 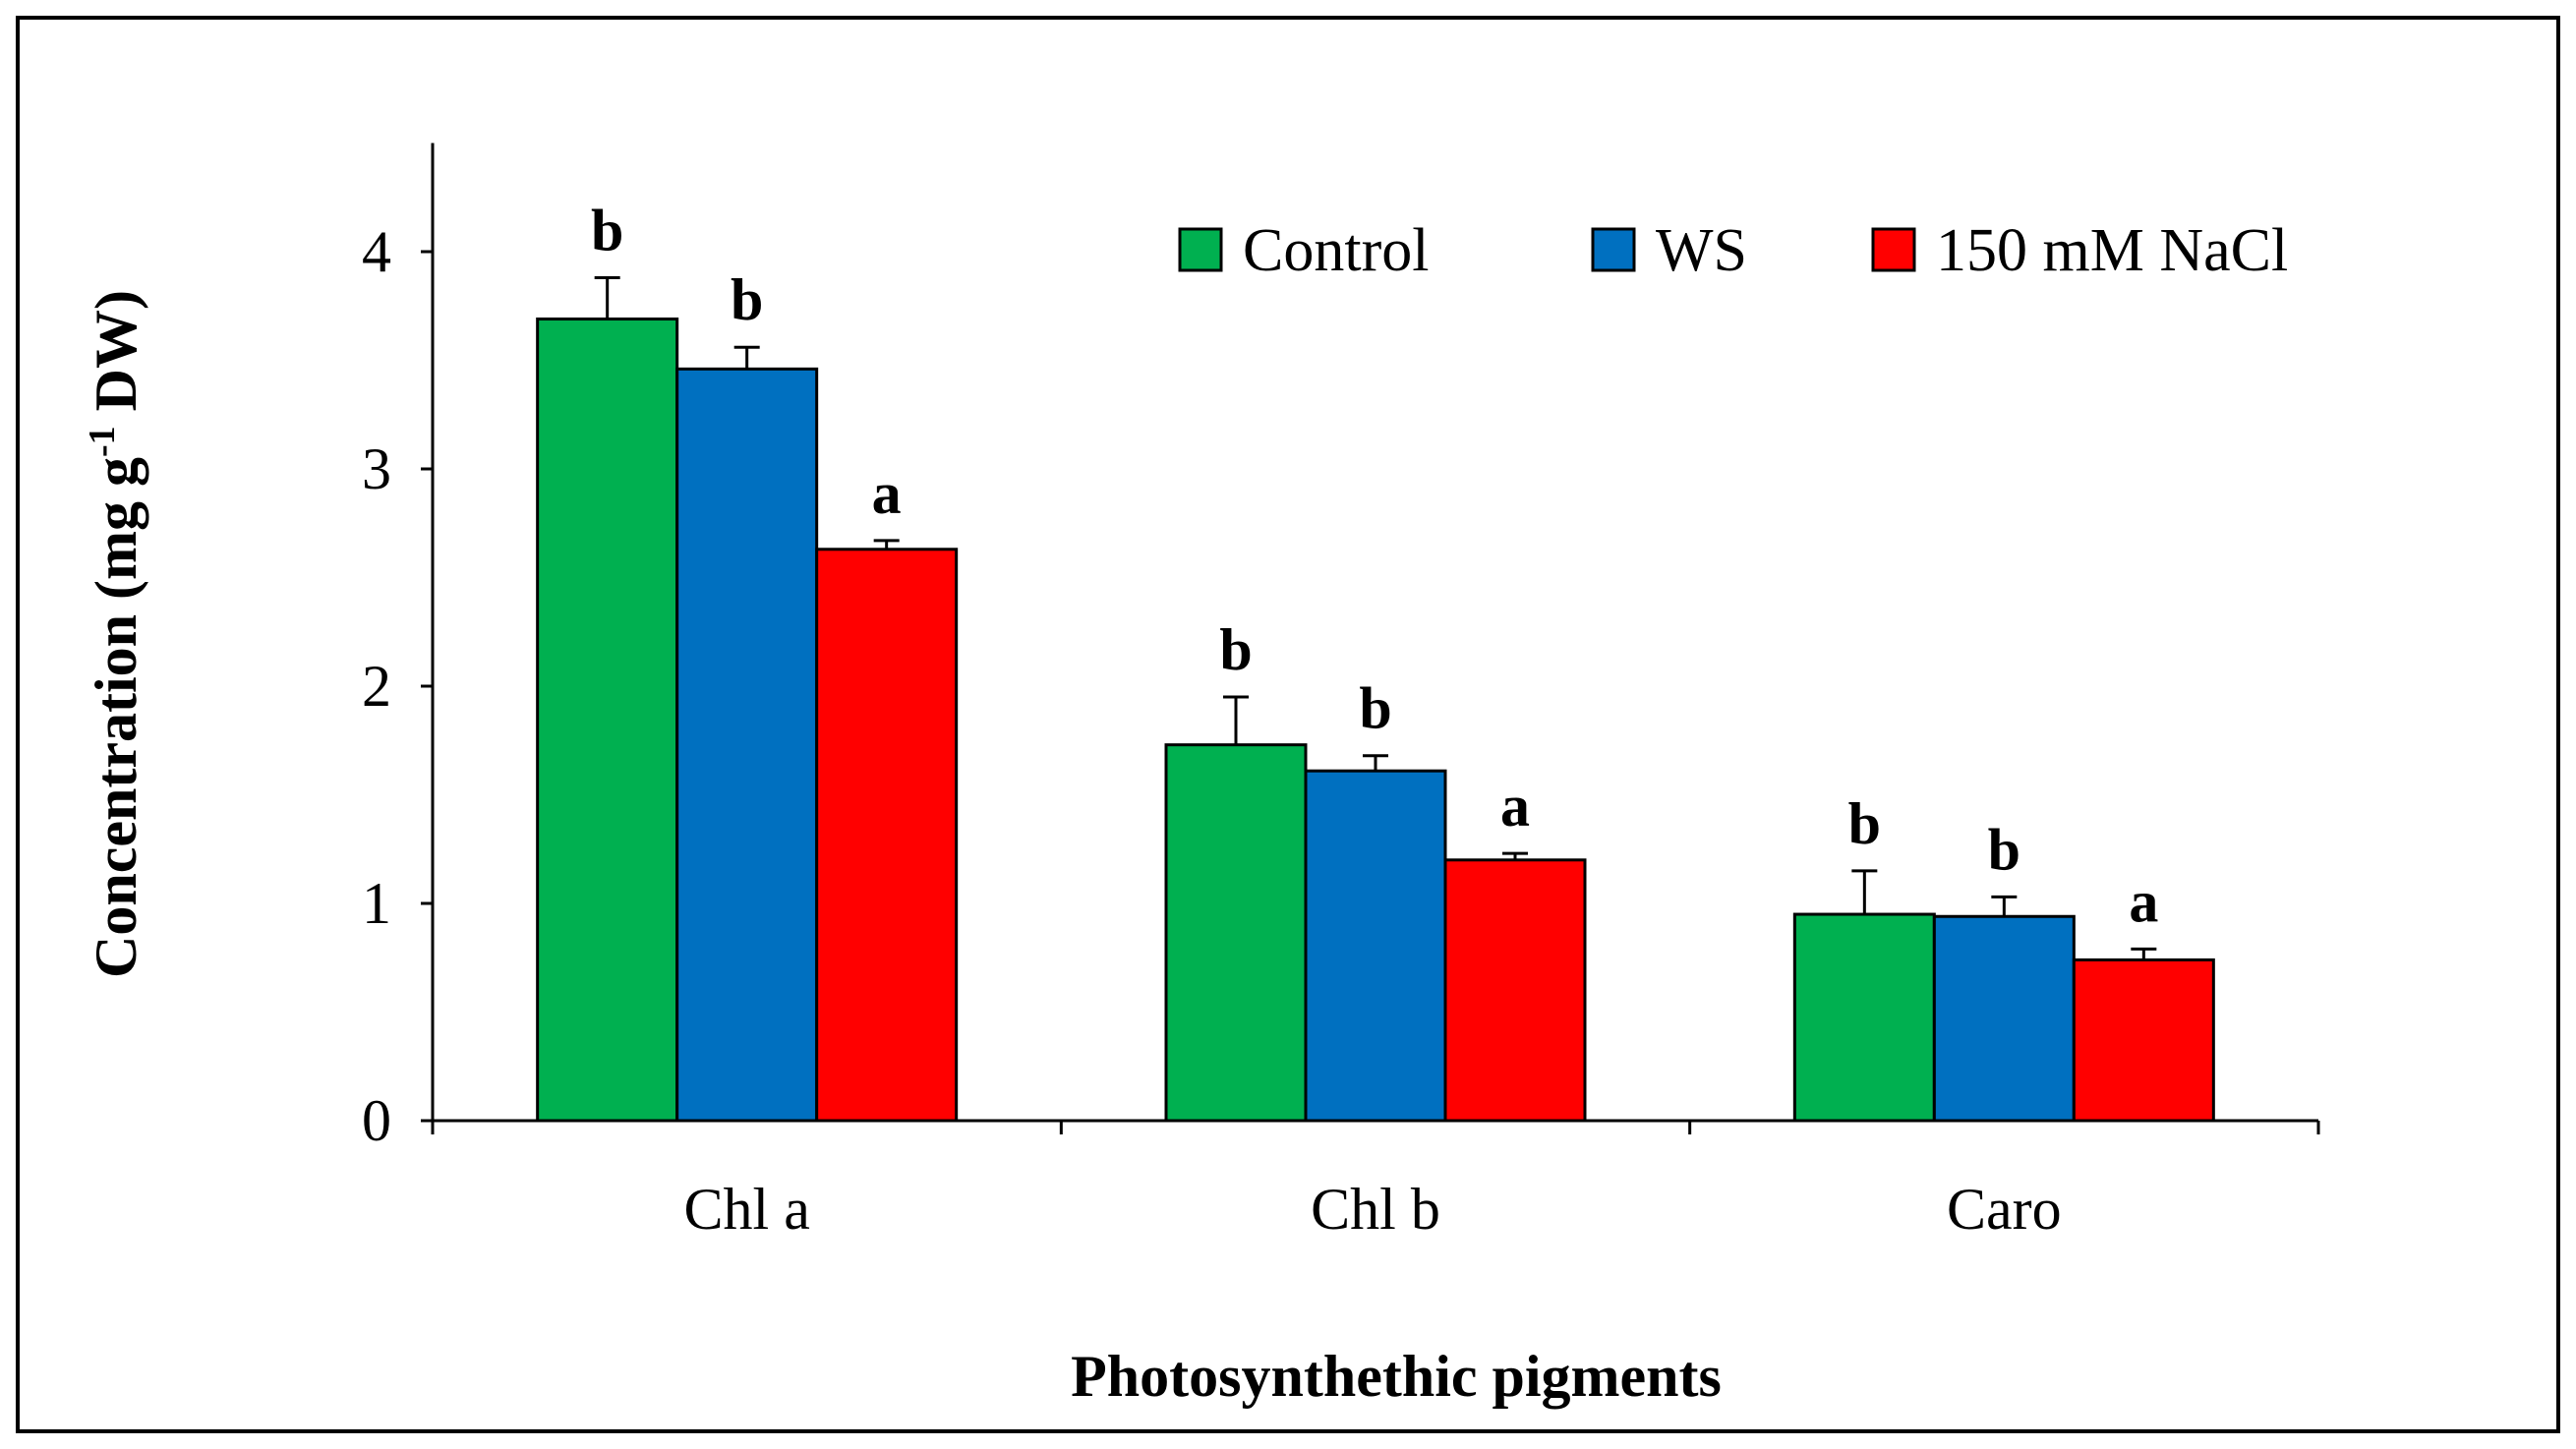 What do you see at coordinates (1375, 1209) in the screenshot?
I see `x-category-label: Chl b` at bounding box center [1375, 1209].